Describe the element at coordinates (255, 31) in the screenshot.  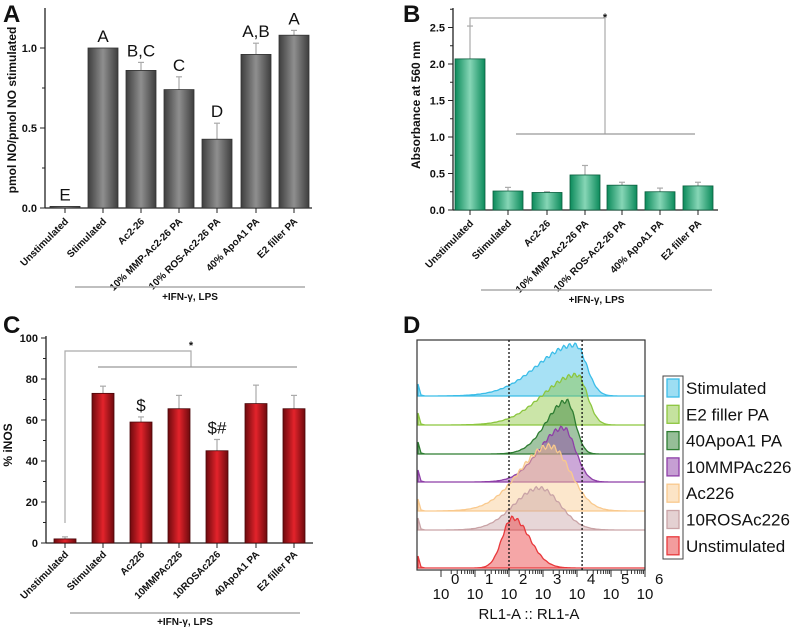
I see `bar-annotation: A,B` at that location.